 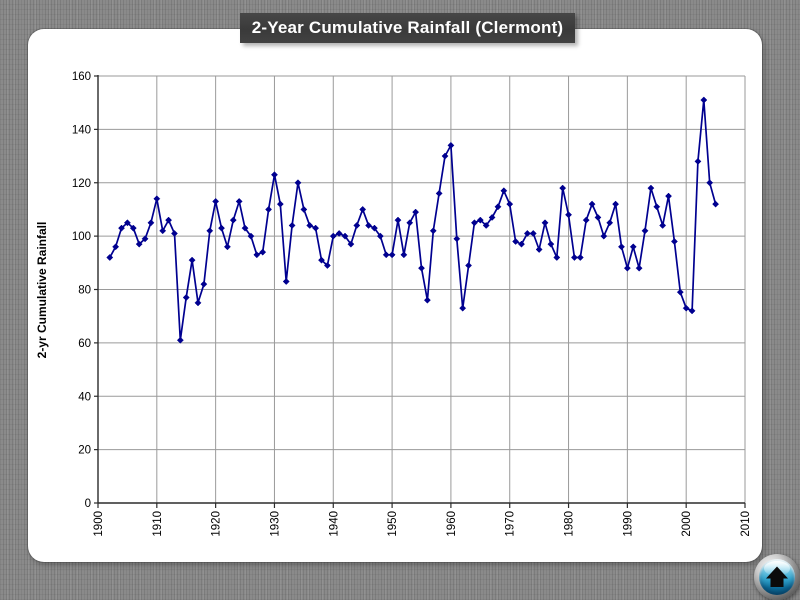 I want to click on svg-text: 2000, so click(x=687, y=524).